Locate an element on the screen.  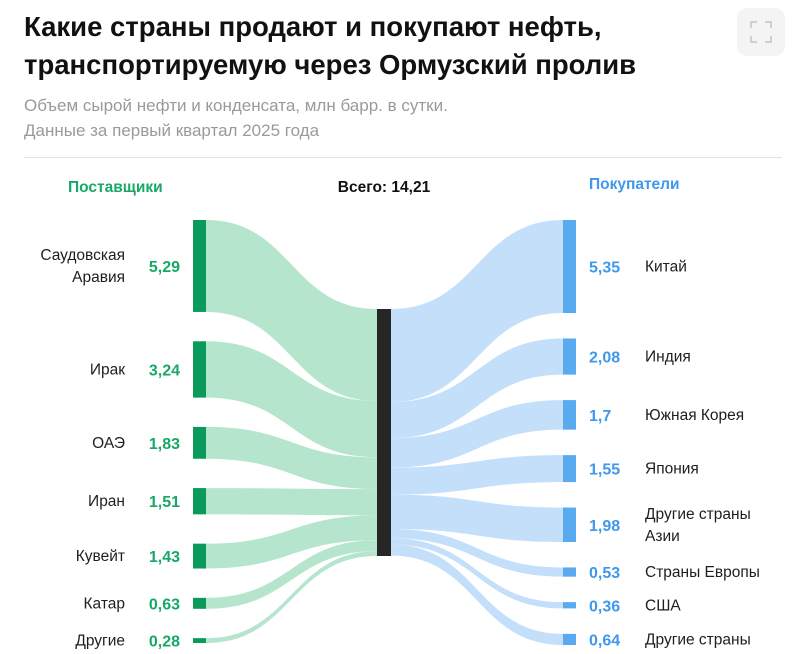
buyer-value-3: 1,55 is located at coordinates (604, 470).